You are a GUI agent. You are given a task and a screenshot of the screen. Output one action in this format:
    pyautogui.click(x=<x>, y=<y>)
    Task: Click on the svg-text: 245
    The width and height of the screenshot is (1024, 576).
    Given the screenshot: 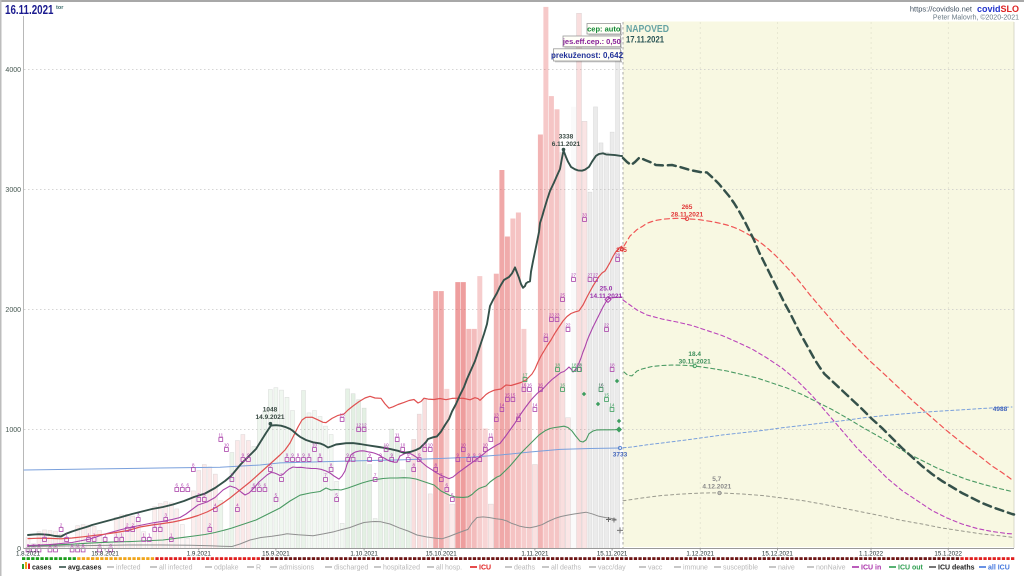 What is the action you would take?
    pyautogui.click(x=621, y=250)
    